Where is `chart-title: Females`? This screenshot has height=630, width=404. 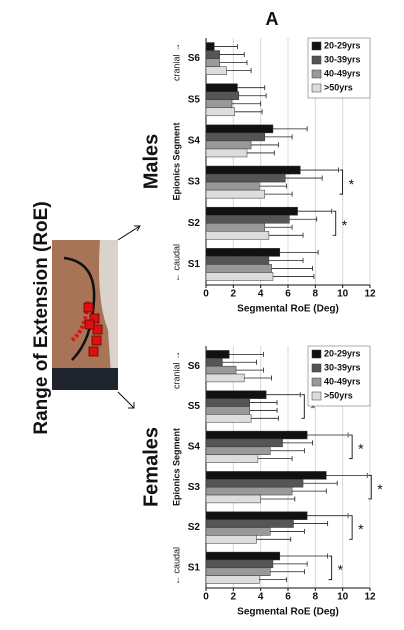
chart-title: Females is located at coordinates (151, 467).